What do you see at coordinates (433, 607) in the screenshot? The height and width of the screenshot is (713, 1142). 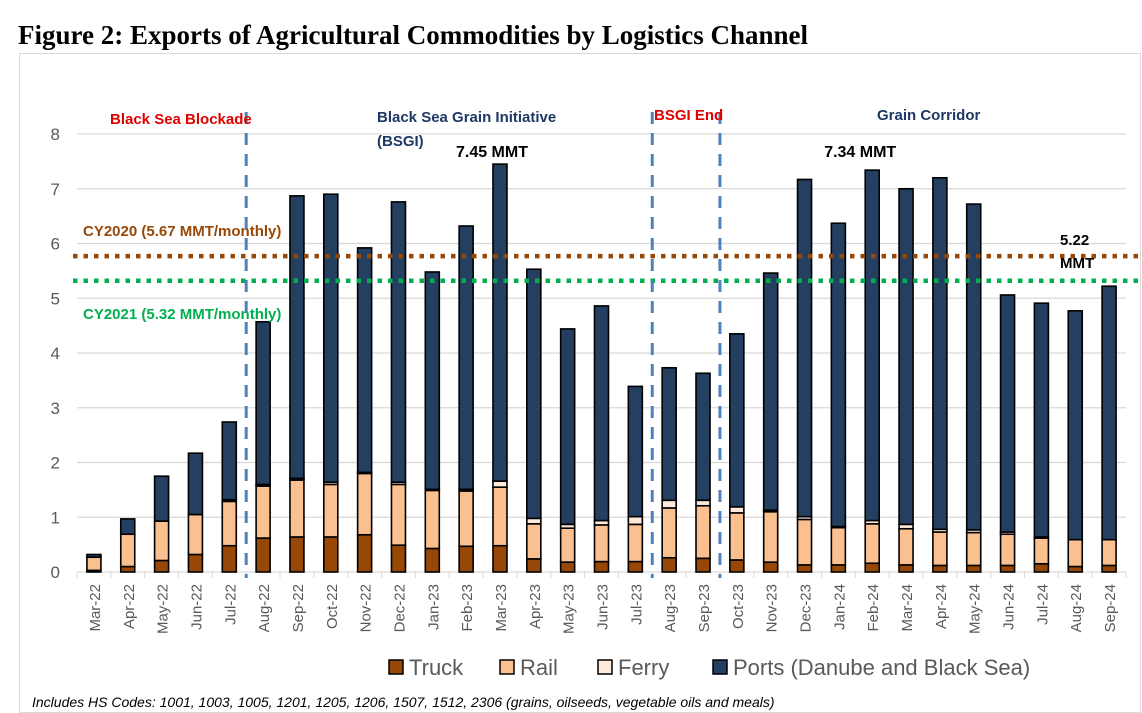 I see `x-tick-label: Jan-23` at bounding box center [433, 607].